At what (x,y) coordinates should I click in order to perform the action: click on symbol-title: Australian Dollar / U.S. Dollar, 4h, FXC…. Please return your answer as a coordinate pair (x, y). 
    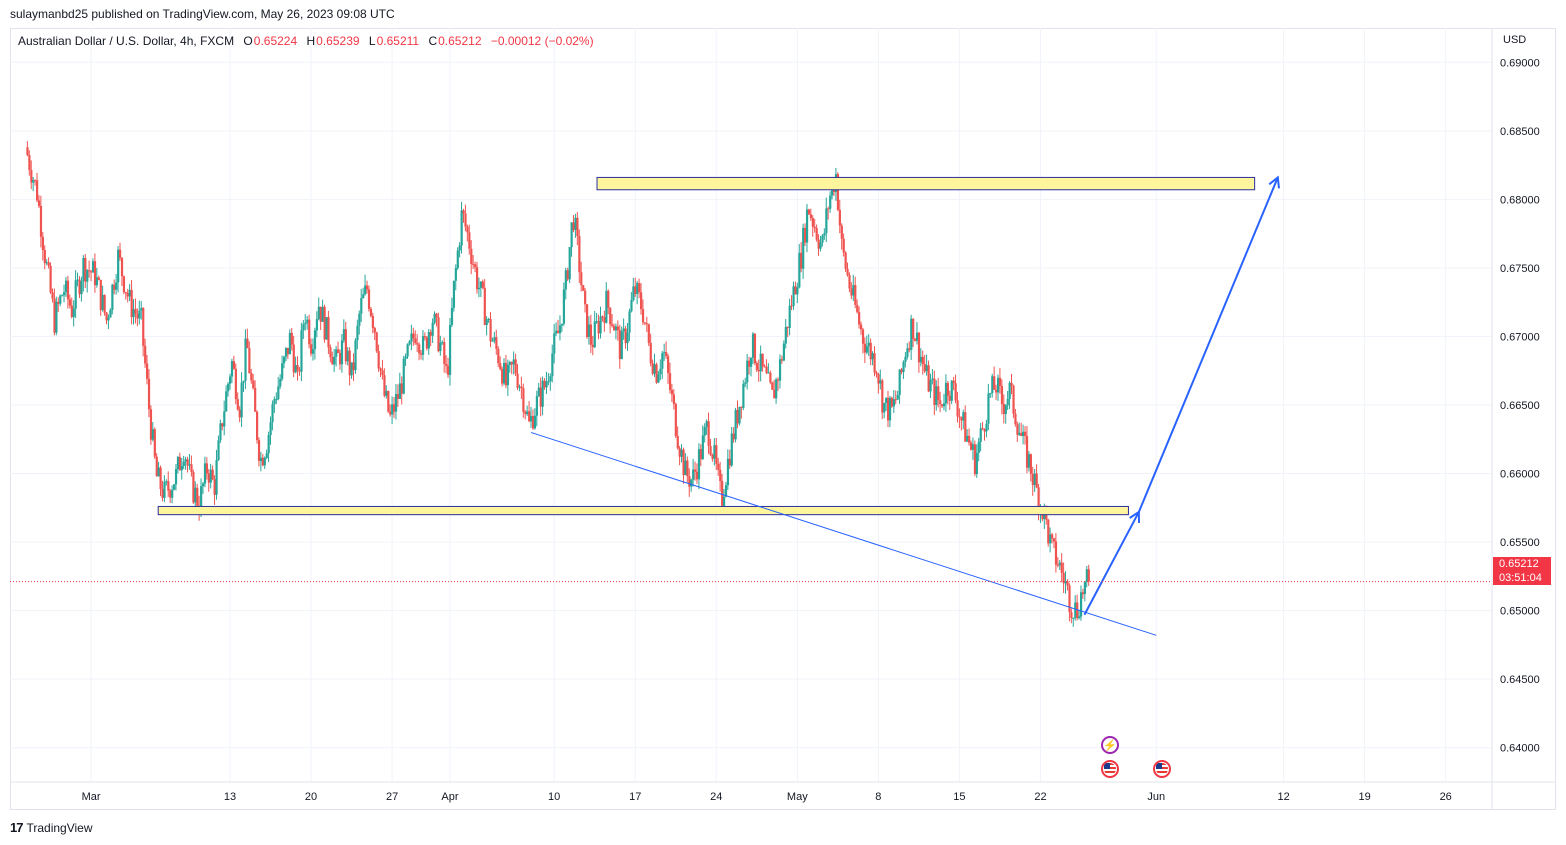
    Looking at the image, I should click on (126, 41).